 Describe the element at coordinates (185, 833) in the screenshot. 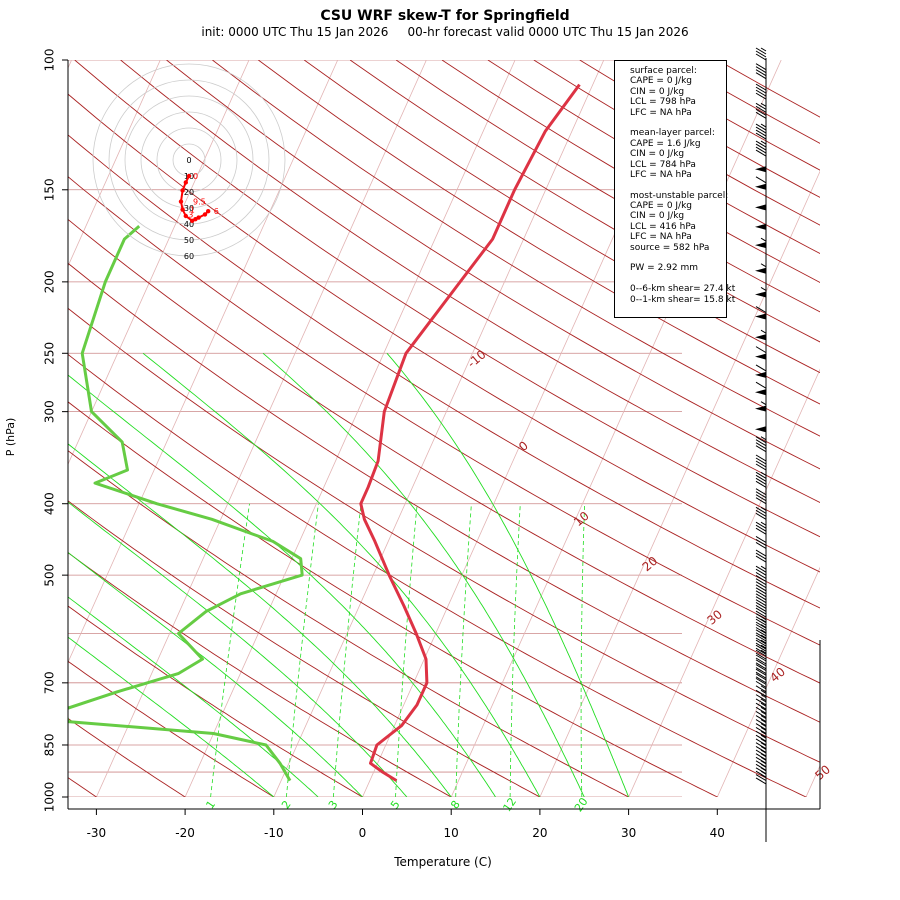

I see `x-tick-label: -20` at that location.